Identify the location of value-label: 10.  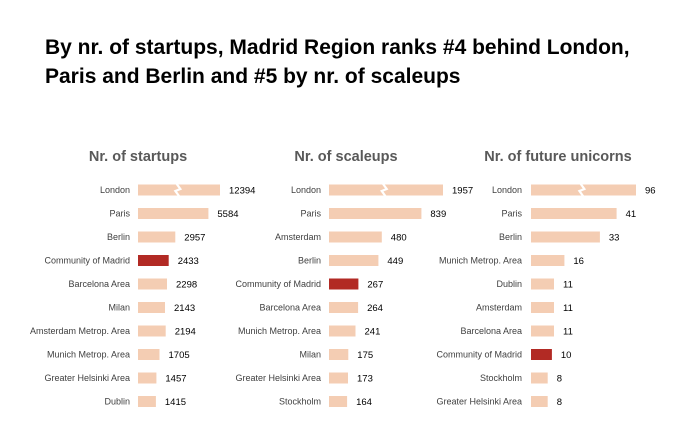
(566, 355).